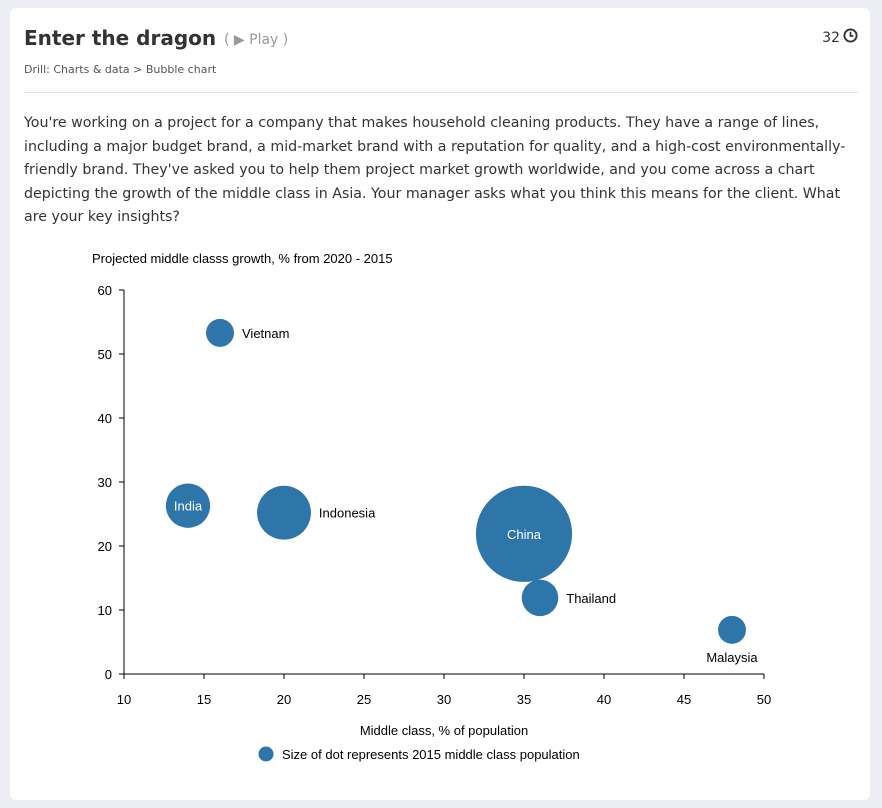 The height and width of the screenshot is (808, 882). I want to click on bubble-label: Vietnam, so click(265, 333).